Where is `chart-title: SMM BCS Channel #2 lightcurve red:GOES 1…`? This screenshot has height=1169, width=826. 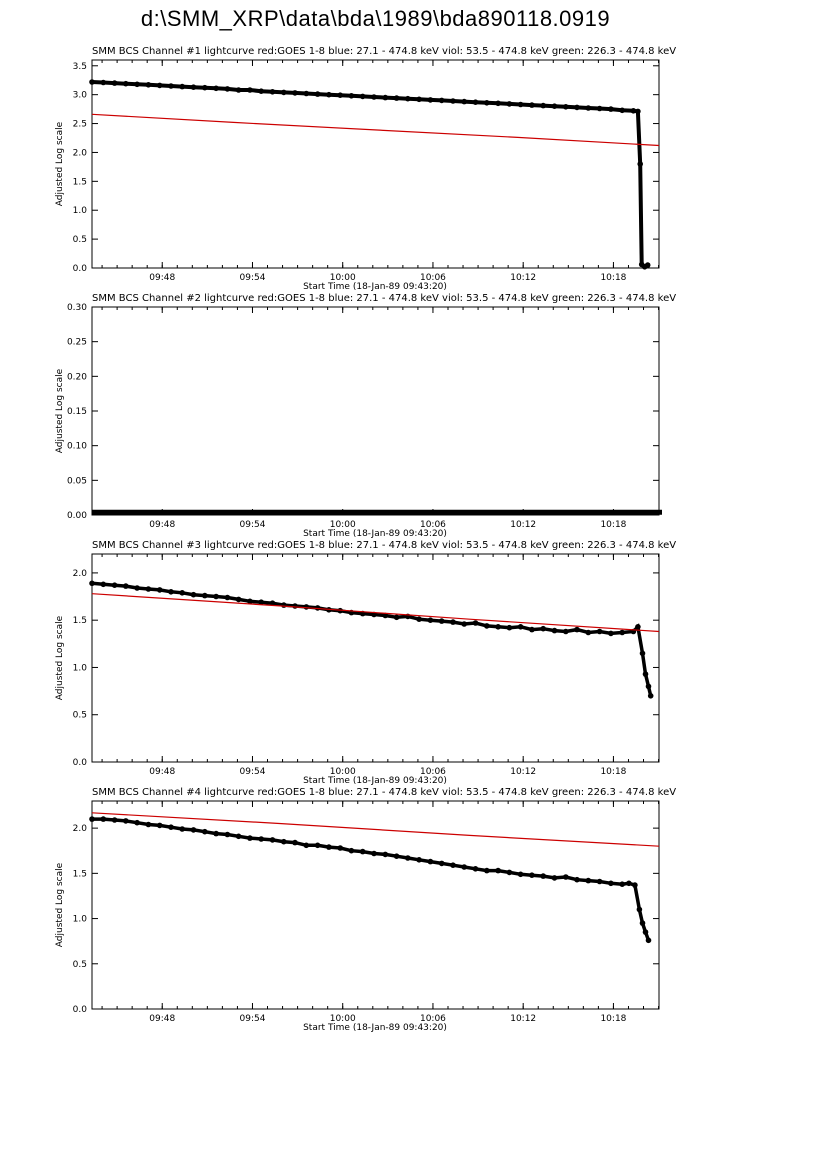 chart-title: SMM BCS Channel #2 lightcurve red:GOES 1… is located at coordinates (384, 298).